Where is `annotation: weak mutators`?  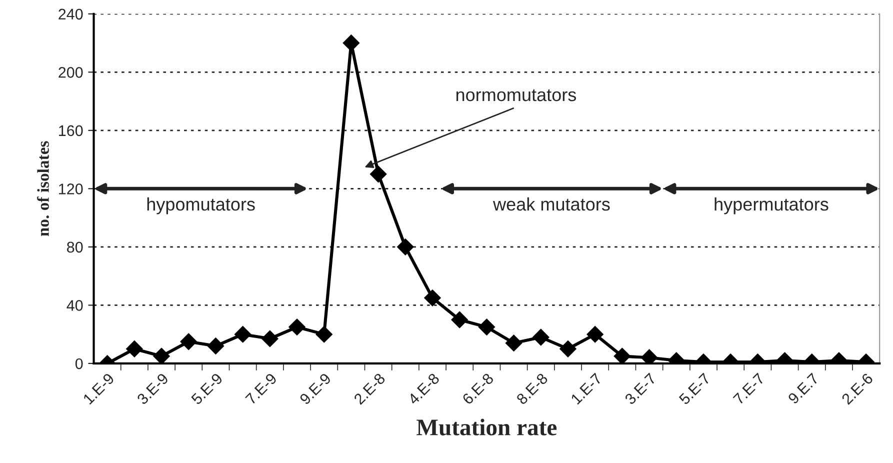
annotation: weak mutators is located at coordinates (551, 204).